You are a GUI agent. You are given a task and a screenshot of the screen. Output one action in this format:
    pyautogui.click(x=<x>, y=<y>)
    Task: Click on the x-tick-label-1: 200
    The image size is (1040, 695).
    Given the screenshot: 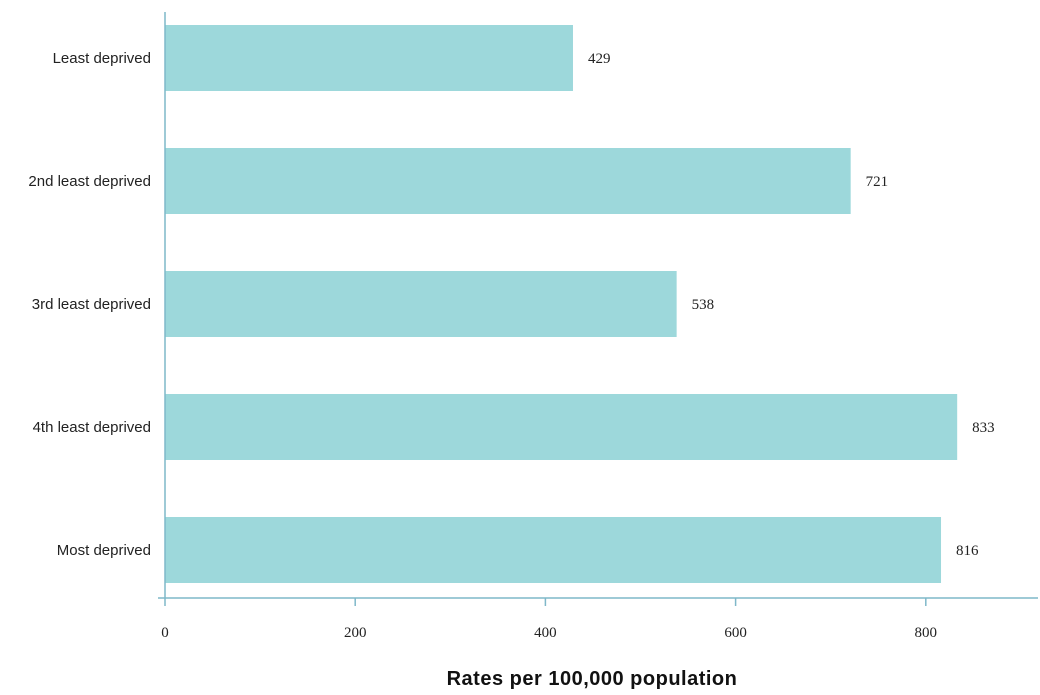 What is the action you would take?
    pyautogui.click(x=355, y=633)
    